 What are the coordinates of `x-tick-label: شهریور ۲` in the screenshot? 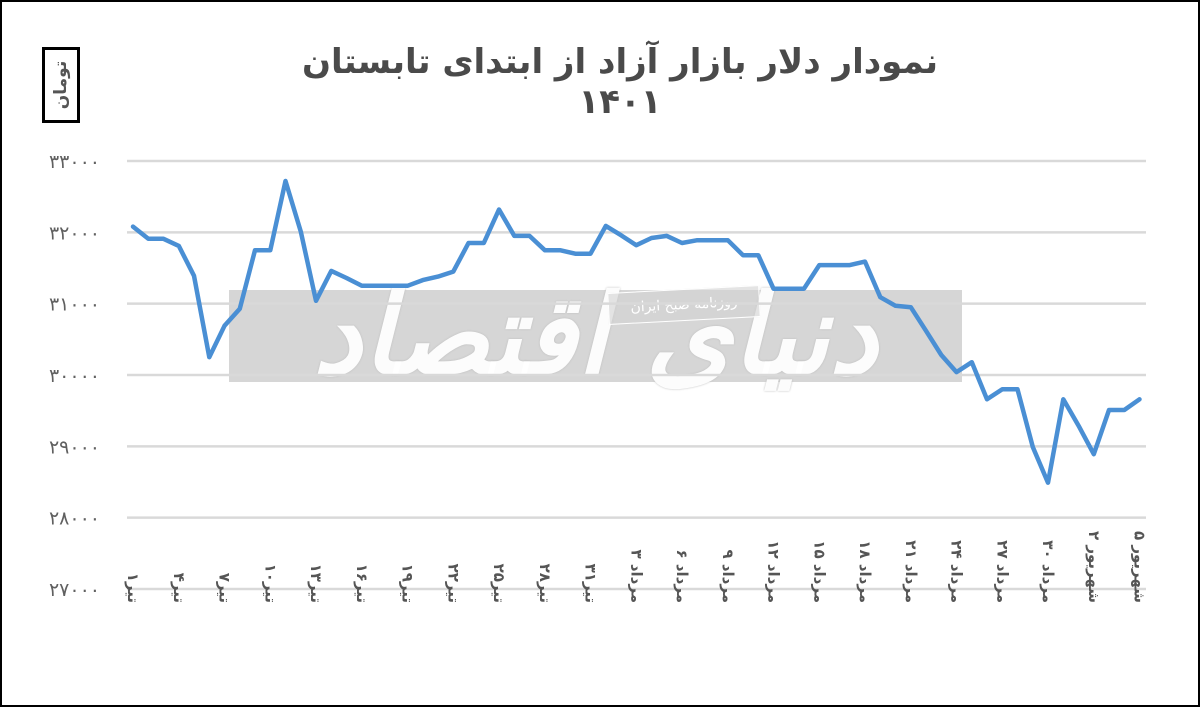 It's located at (1094, 567).